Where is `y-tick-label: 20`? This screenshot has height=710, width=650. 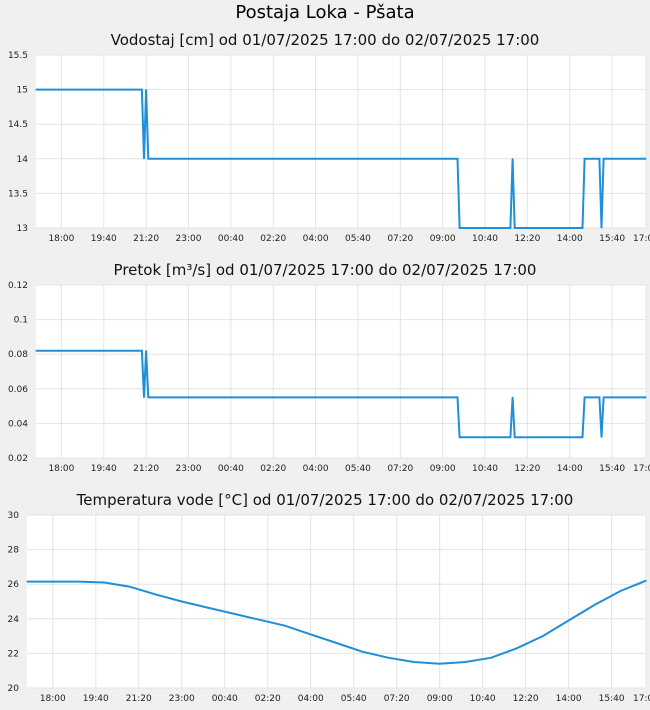 y-tick-label: 20 is located at coordinates (14, 689).